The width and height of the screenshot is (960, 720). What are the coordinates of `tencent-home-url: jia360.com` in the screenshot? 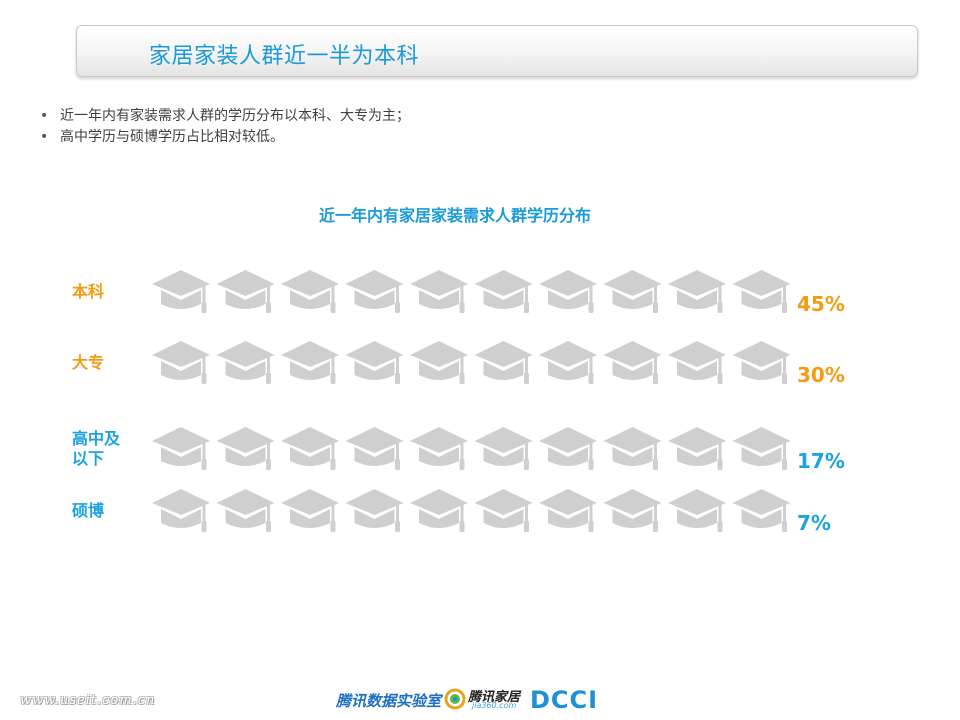 It's located at (494, 705).